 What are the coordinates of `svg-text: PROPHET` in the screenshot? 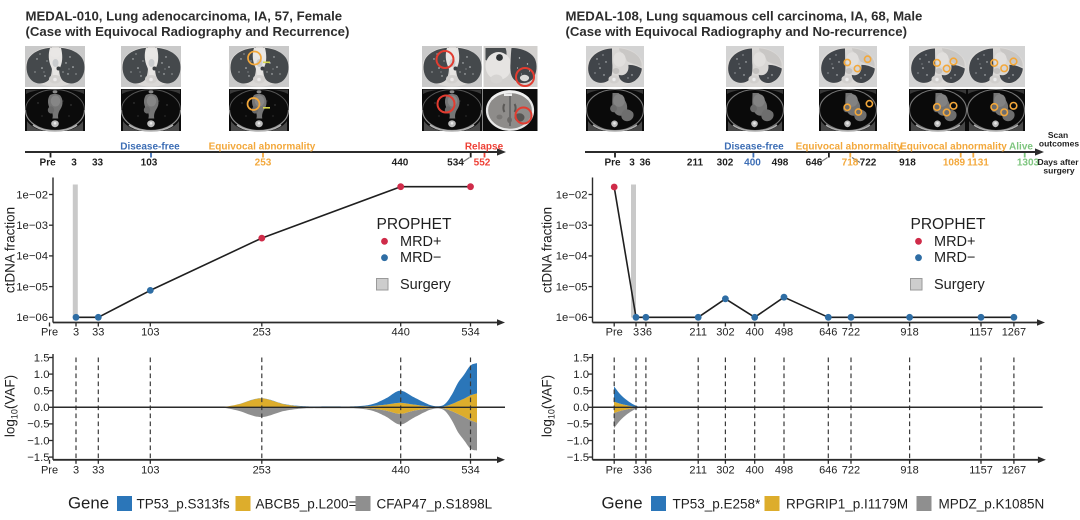 It's located at (414, 224).